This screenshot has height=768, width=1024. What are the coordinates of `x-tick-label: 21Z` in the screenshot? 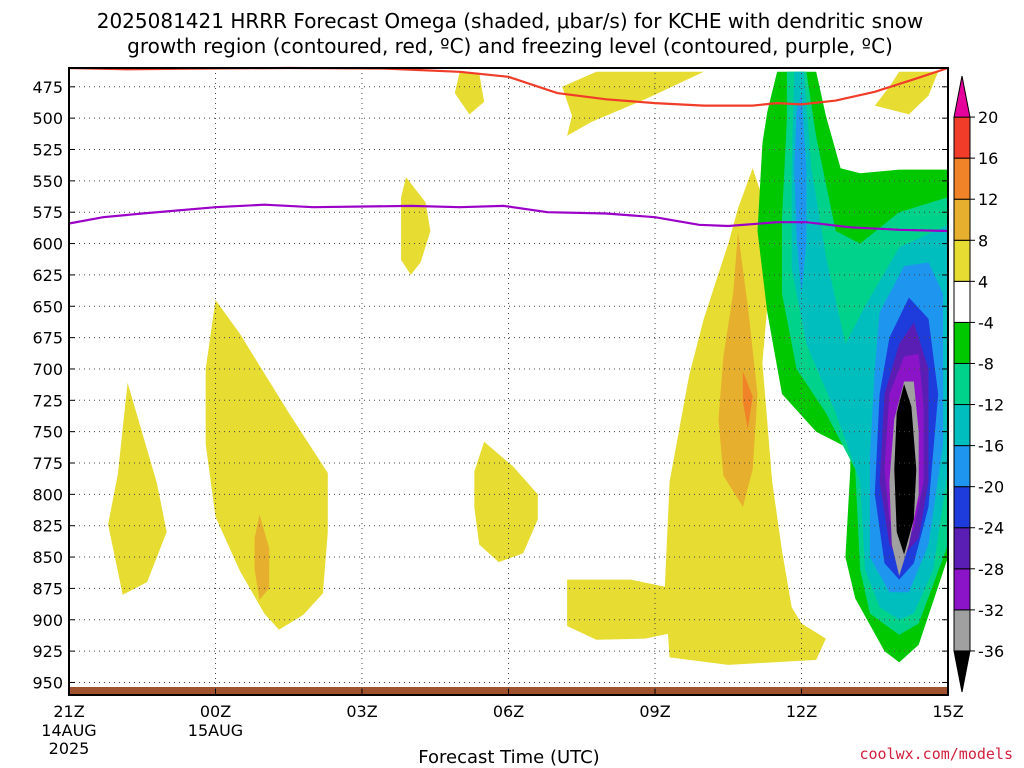 It's located at (68, 711).